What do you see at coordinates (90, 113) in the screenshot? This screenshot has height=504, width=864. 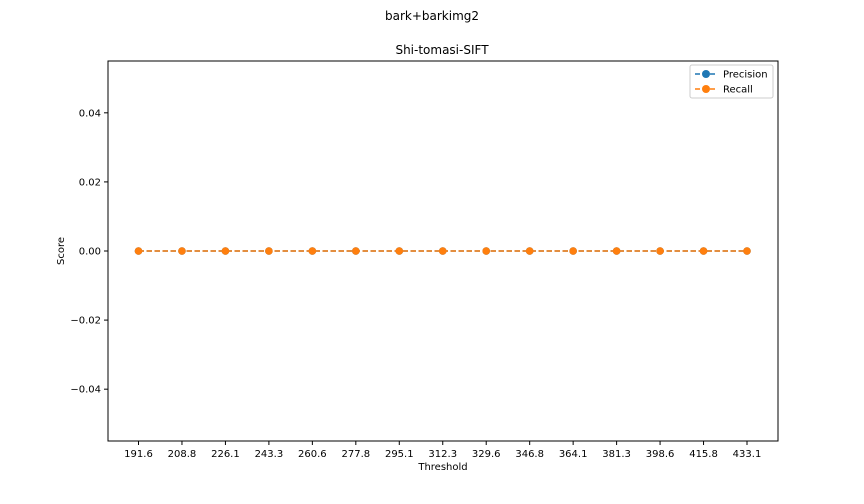 I see `y-tick-label: 0.04` at bounding box center [90, 113].